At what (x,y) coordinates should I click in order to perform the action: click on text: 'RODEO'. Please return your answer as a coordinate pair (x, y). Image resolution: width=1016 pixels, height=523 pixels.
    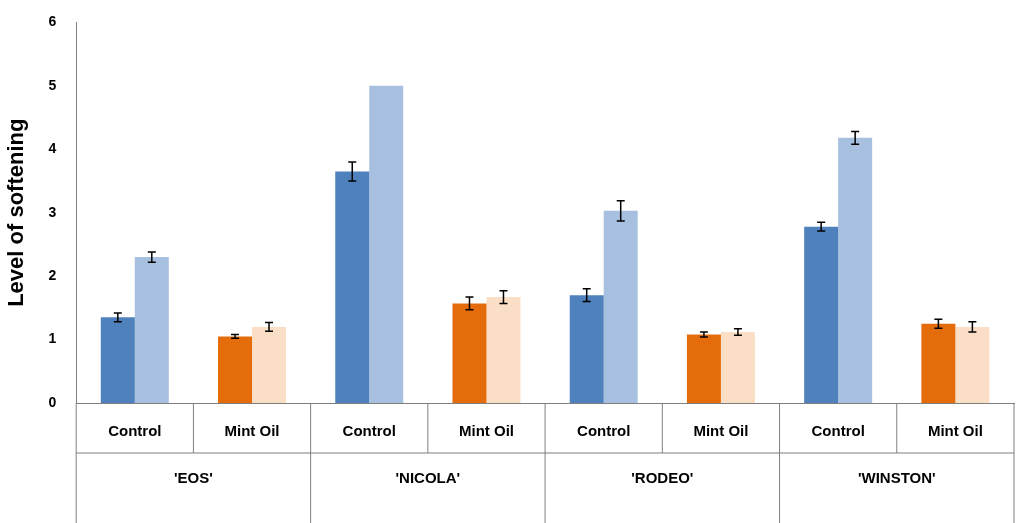
    Looking at the image, I should click on (662, 478).